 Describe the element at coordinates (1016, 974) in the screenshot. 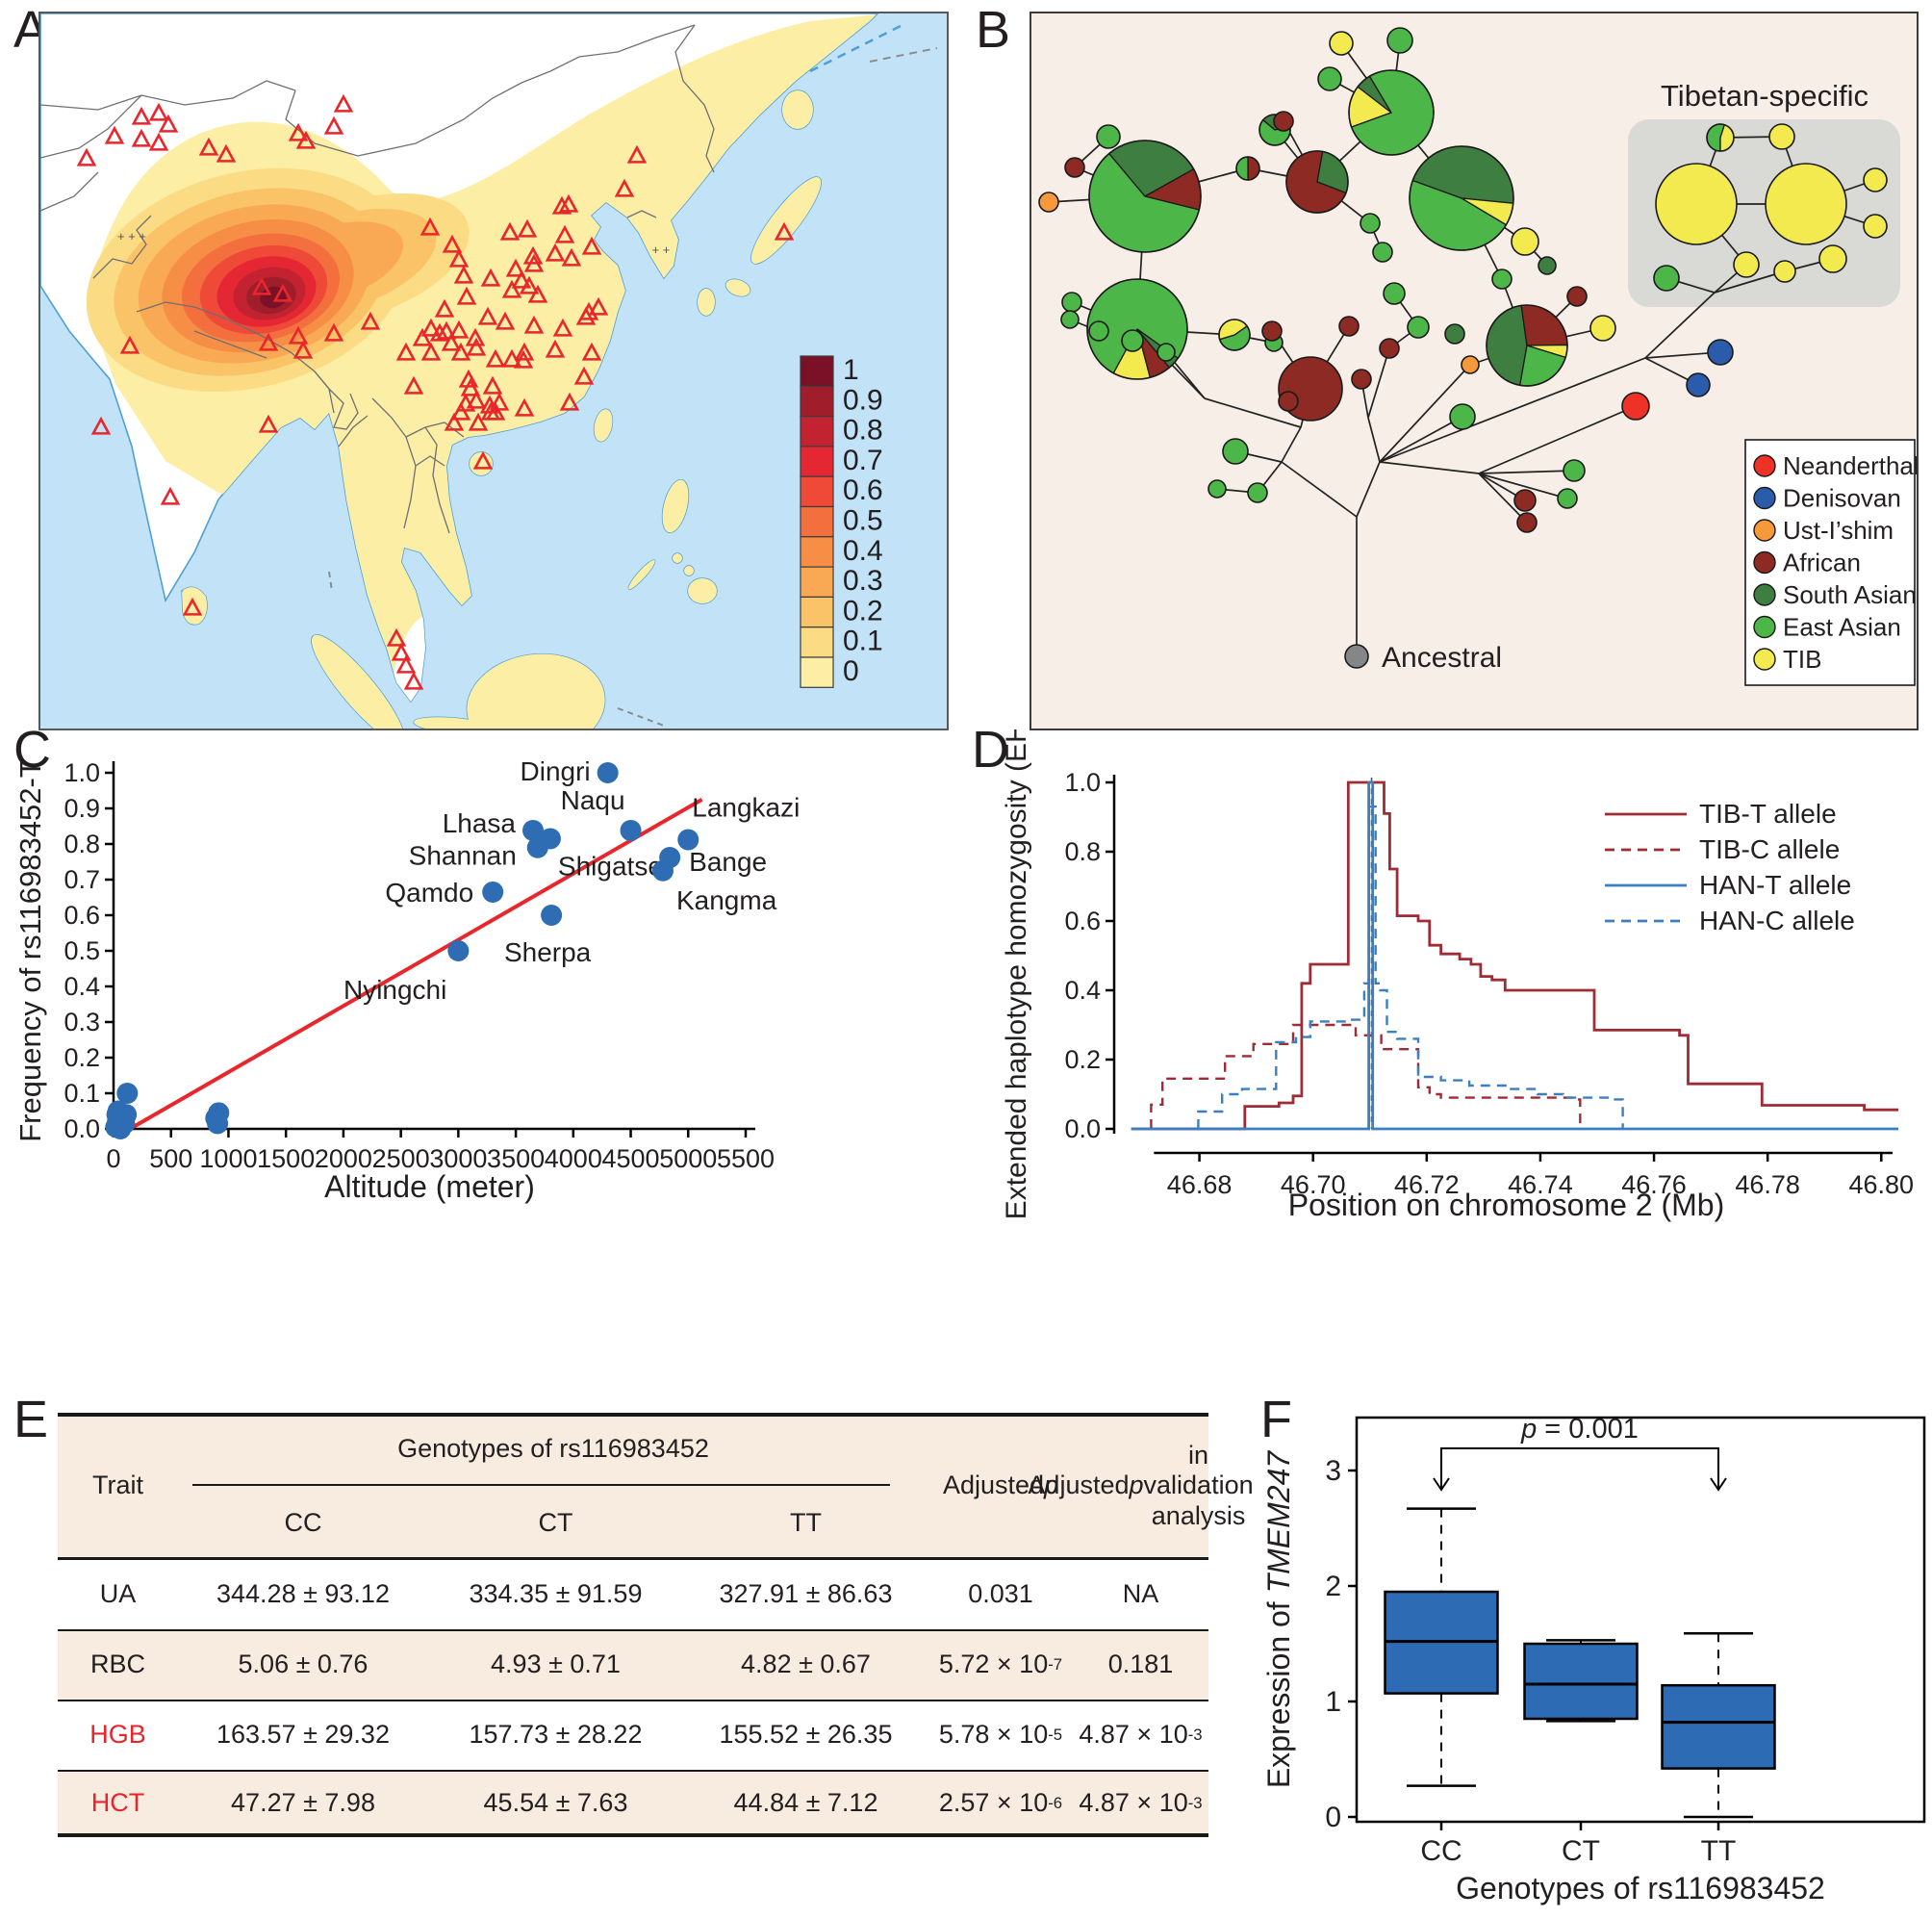

I see `y-axis-label: Extended haplotype homozygosity (EHH)` at that location.